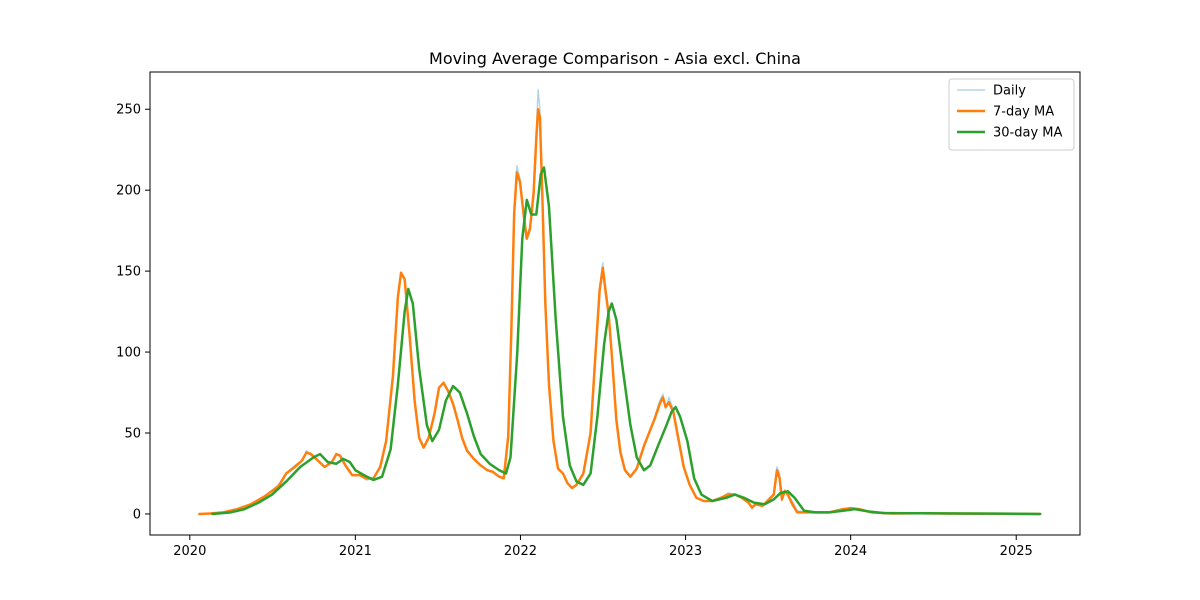 This screenshot has height=600, width=1200. Describe the element at coordinates (189, 551) in the screenshot. I see `x-tick-label: 2020` at that location.